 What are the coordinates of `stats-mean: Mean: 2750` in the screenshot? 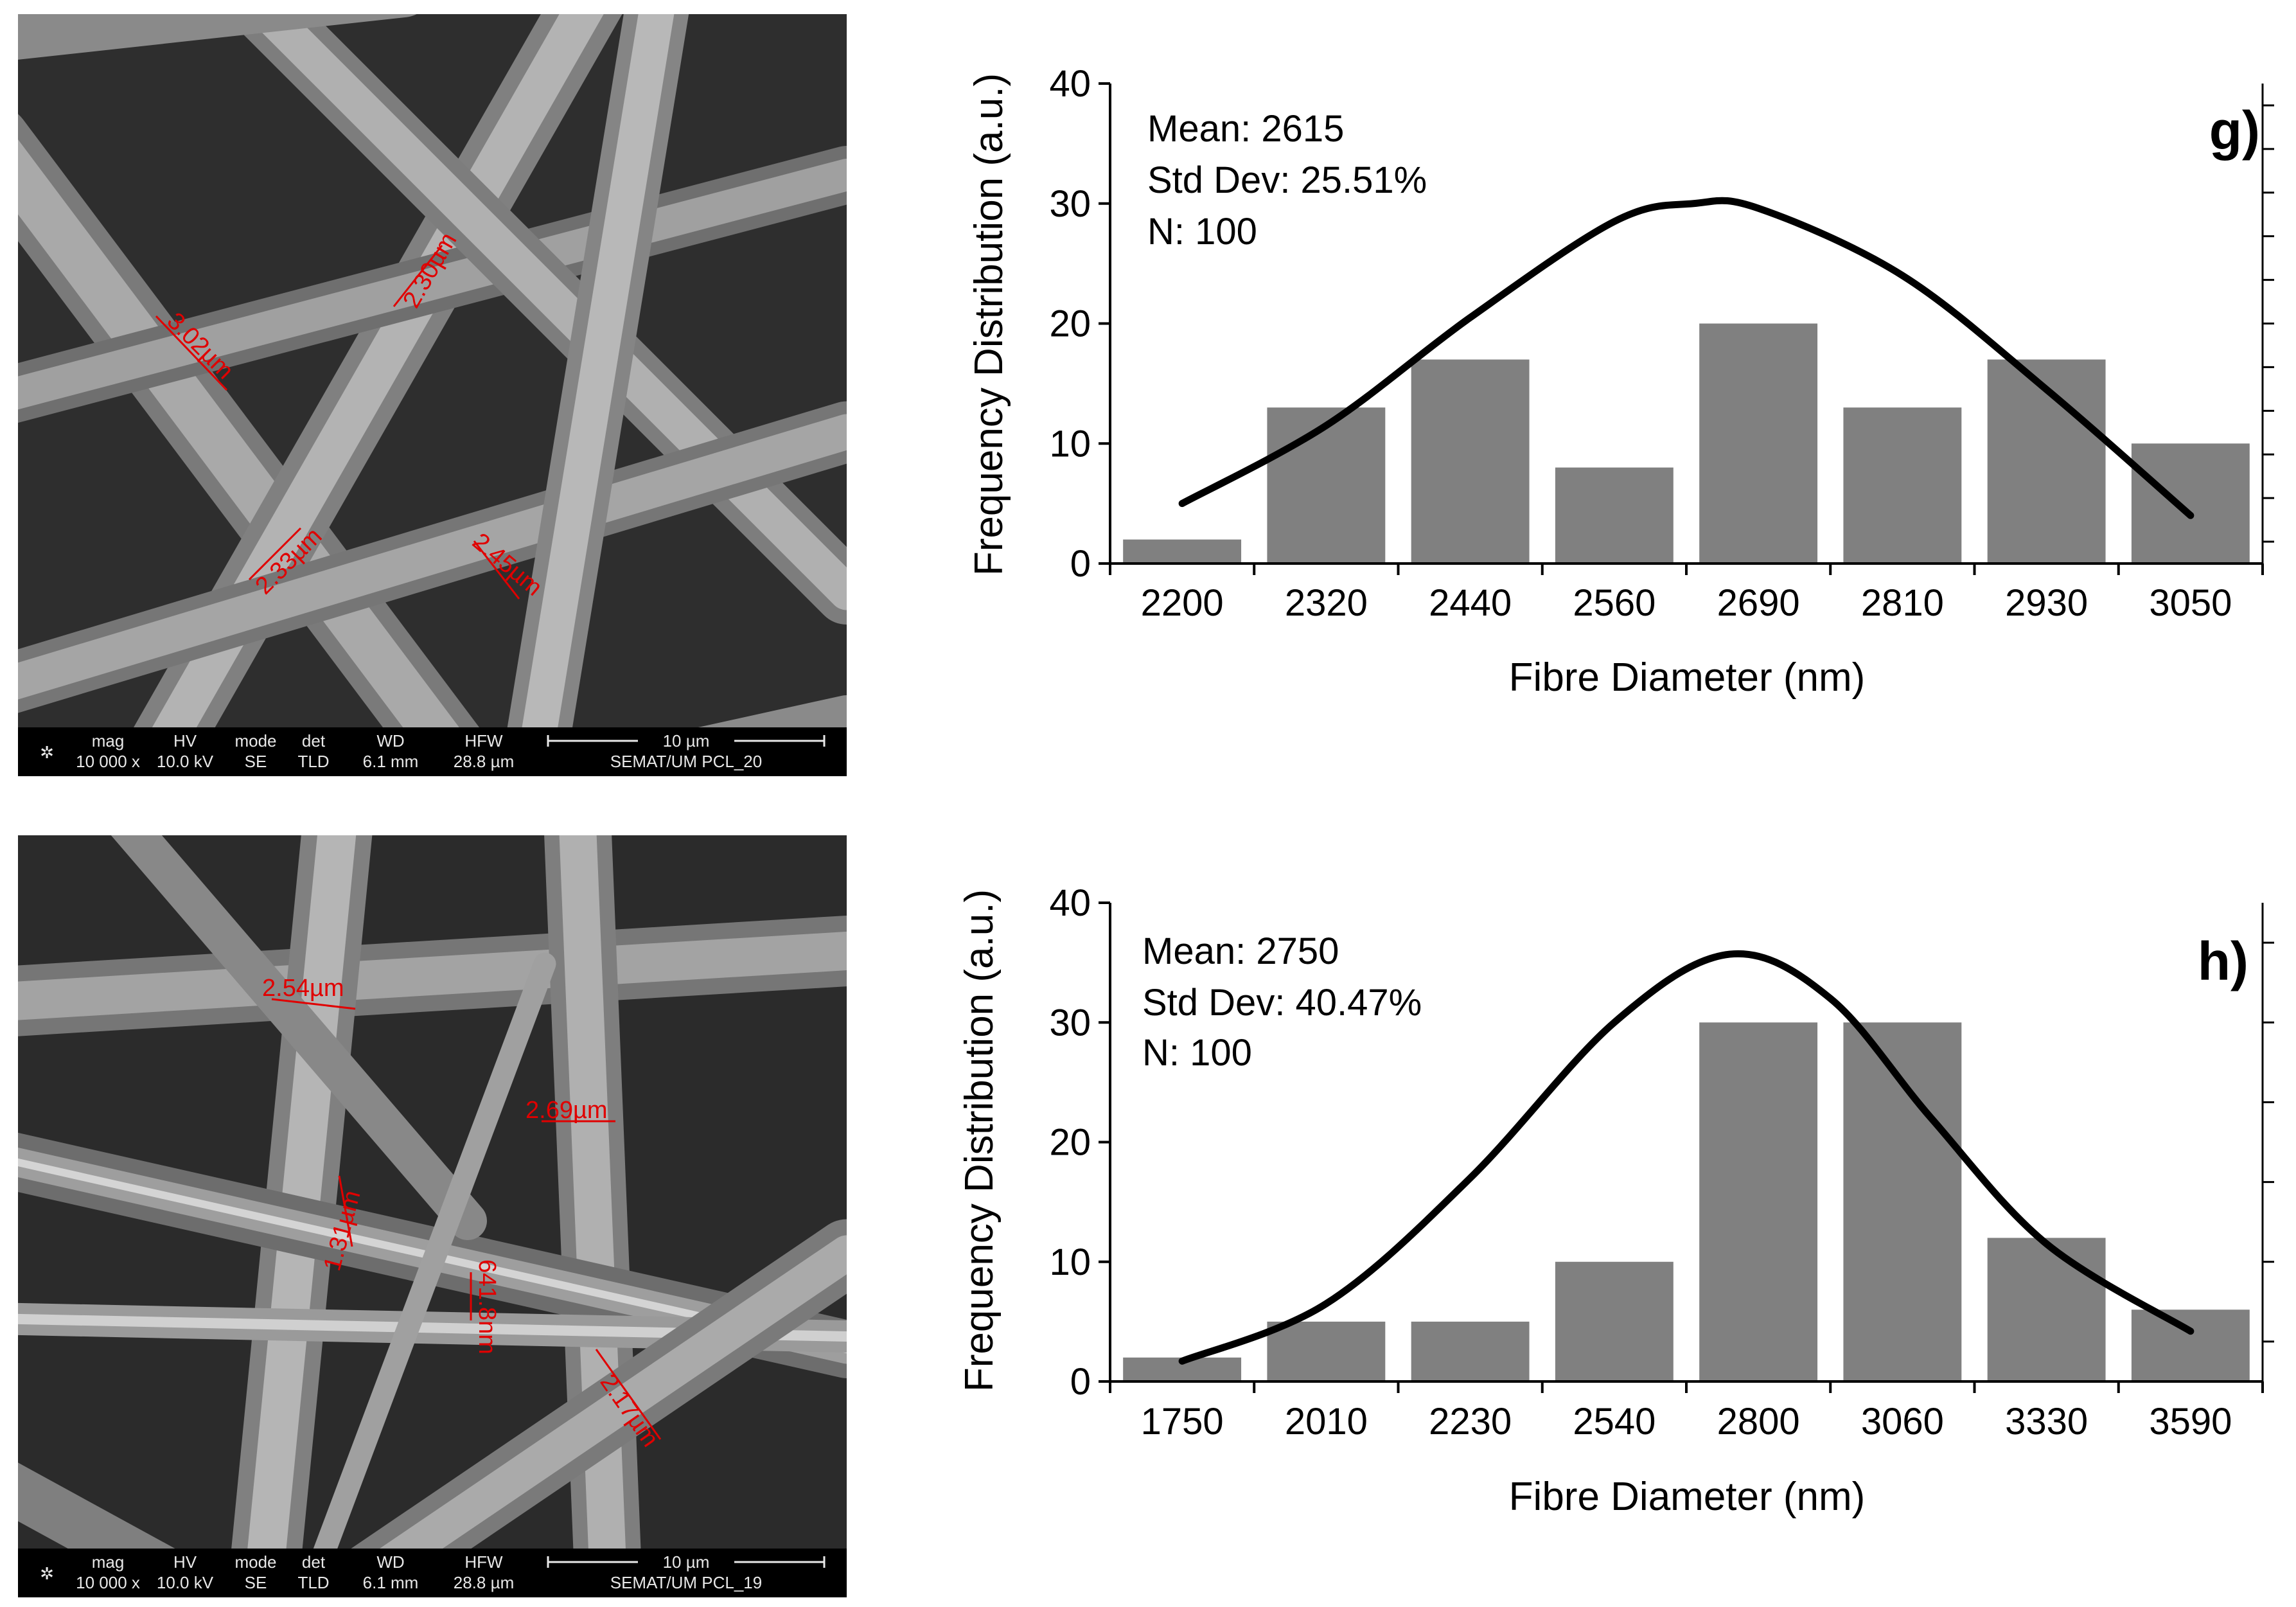 It's located at (1240, 951).